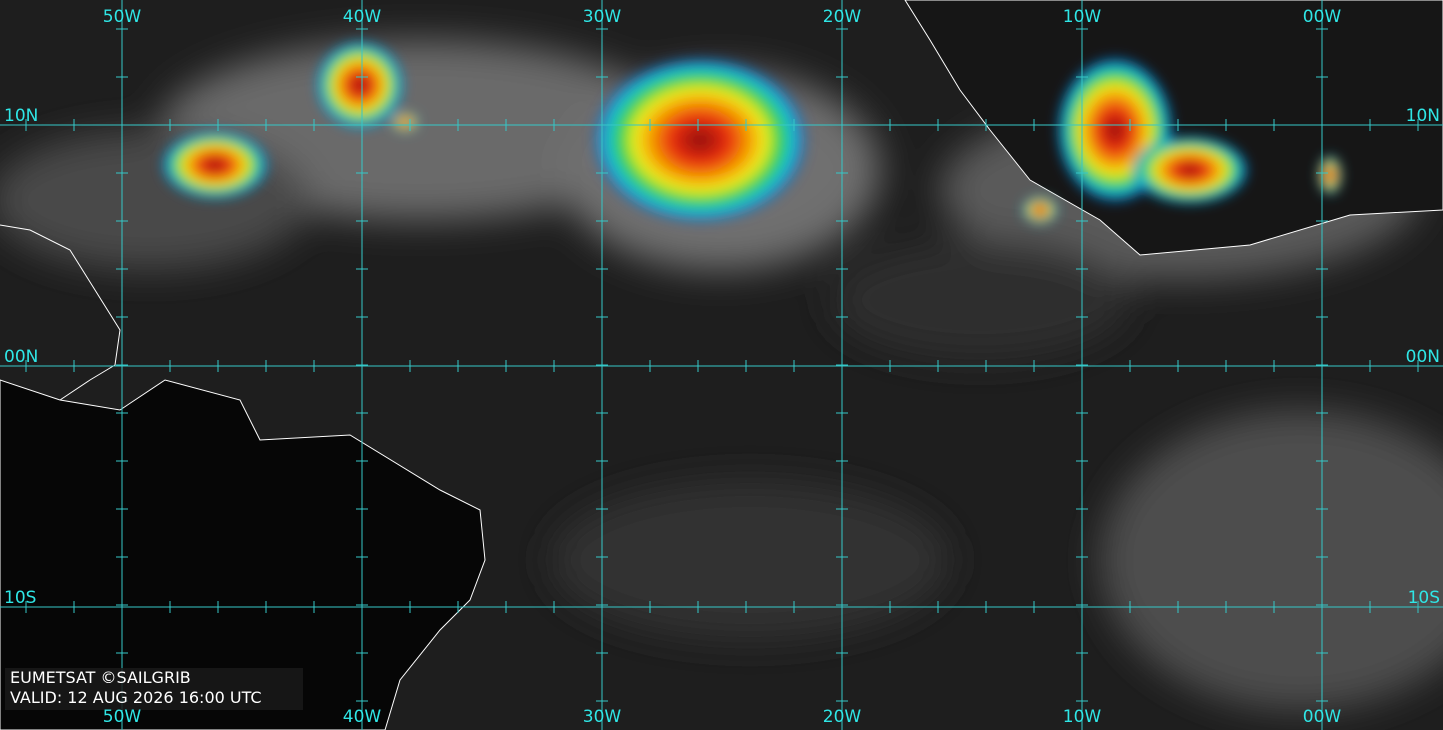 Image resolution: width=1443 pixels, height=730 pixels. I want to click on credit: EUMETSAT ©SAILGRIB, so click(100, 677).